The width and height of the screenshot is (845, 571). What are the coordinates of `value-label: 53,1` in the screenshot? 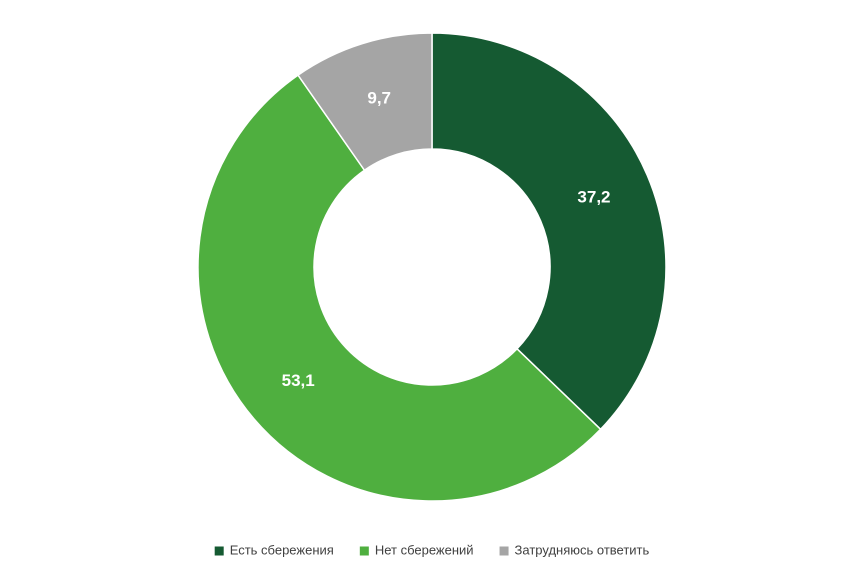 It's located at (298, 380).